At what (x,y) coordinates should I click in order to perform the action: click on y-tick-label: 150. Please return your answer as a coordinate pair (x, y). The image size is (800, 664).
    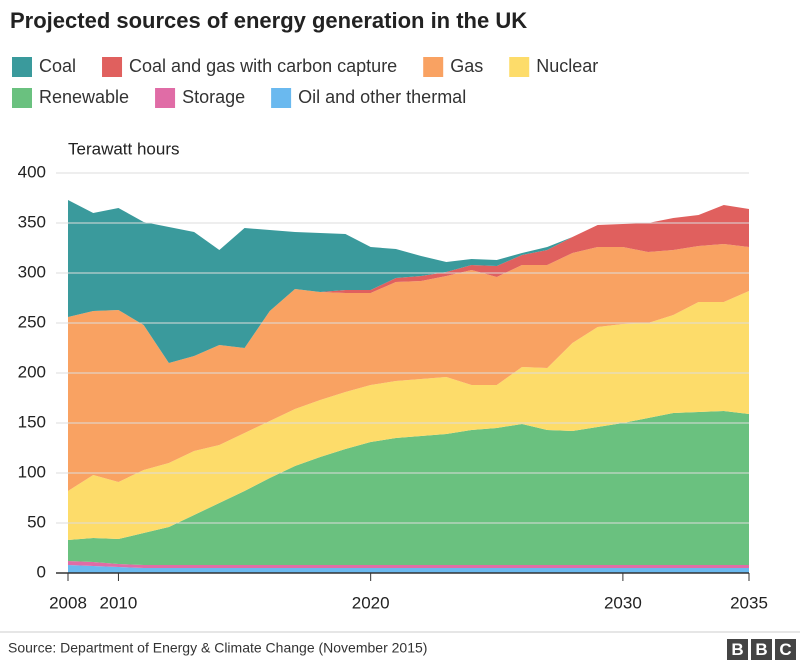
    Looking at the image, I should click on (32, 421).